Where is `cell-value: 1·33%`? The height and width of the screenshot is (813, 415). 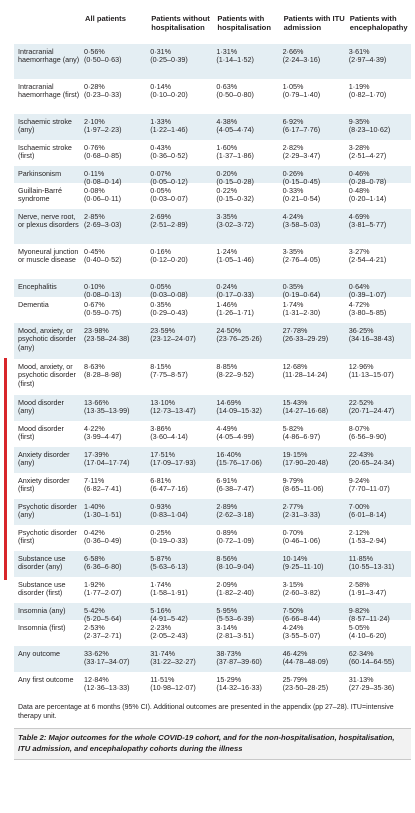 cell-value: 1·33% is located at coordinates (160, 121).